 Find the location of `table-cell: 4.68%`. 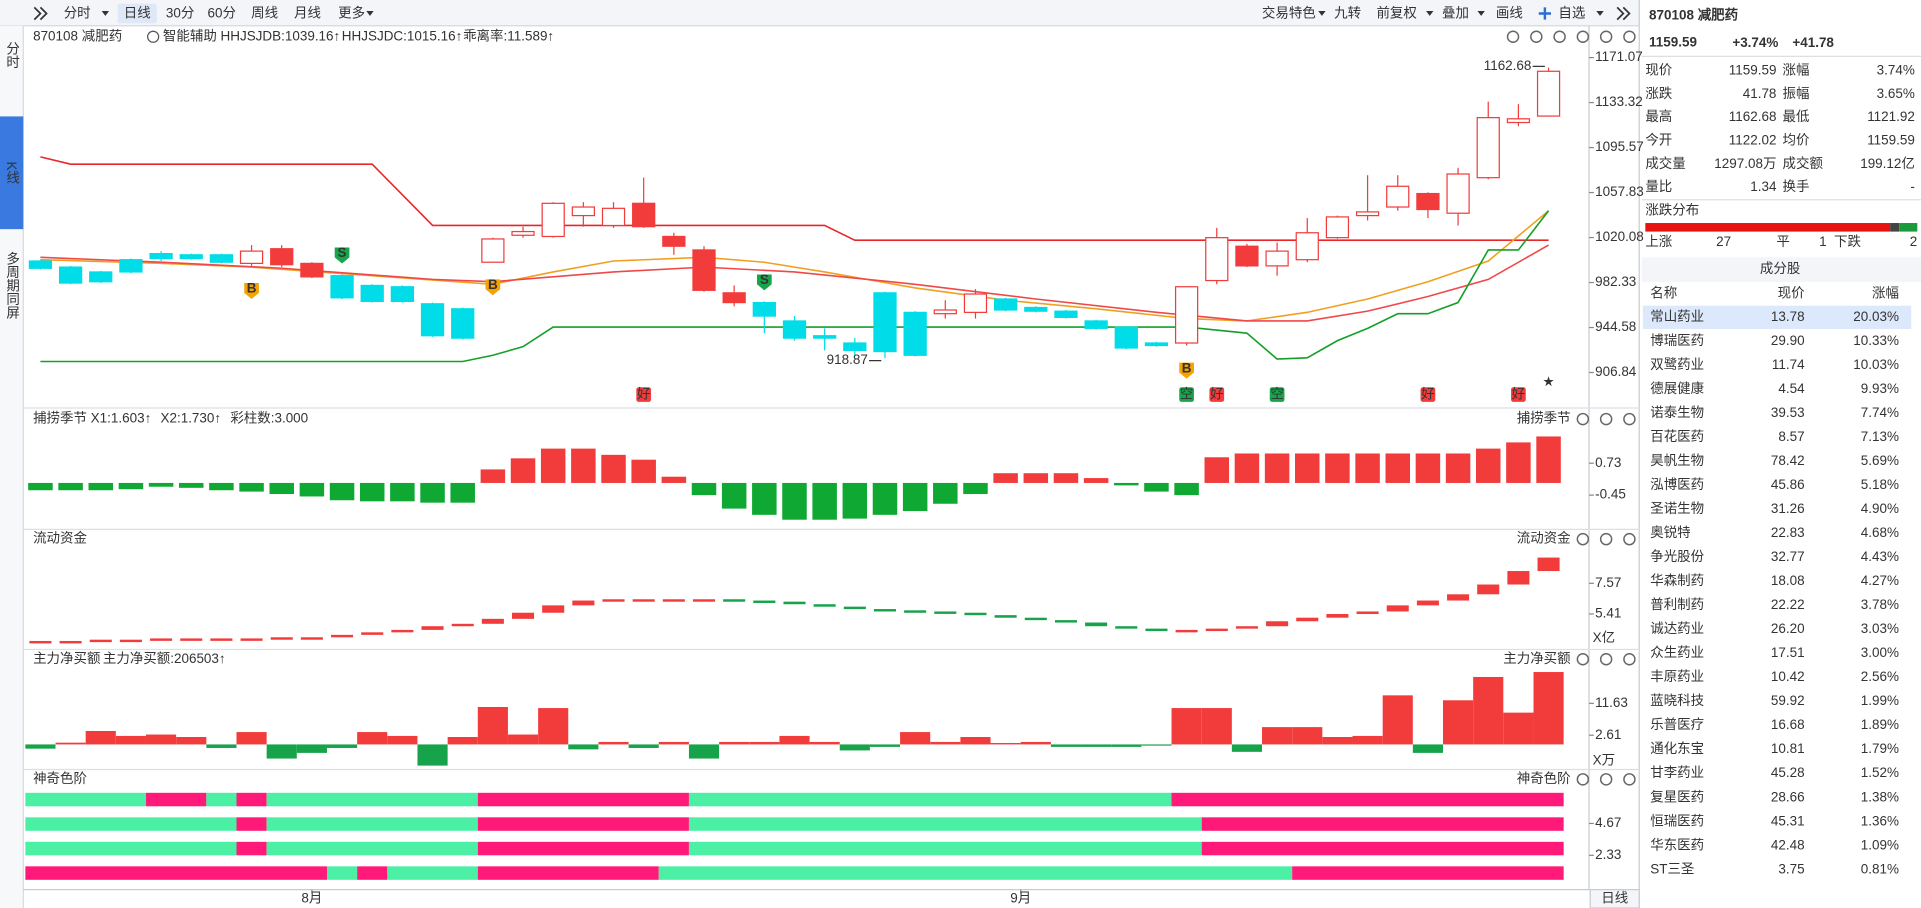

table-cell: 4.68% is located at coordinates (1880, 532).